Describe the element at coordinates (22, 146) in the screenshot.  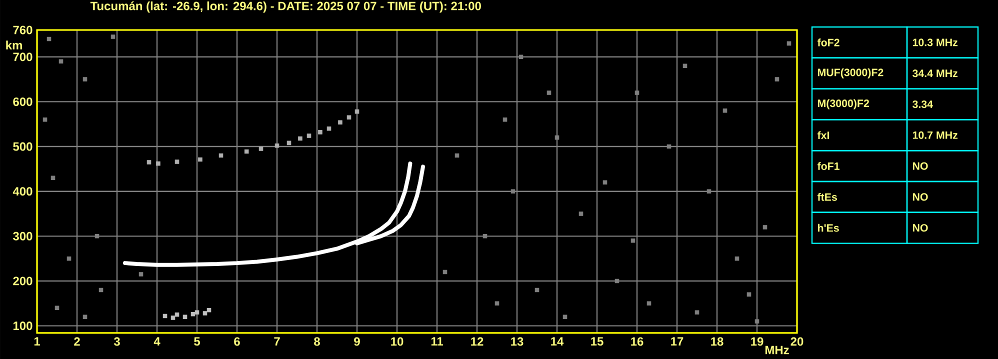
I see `y-tick-label: 500` at that location.